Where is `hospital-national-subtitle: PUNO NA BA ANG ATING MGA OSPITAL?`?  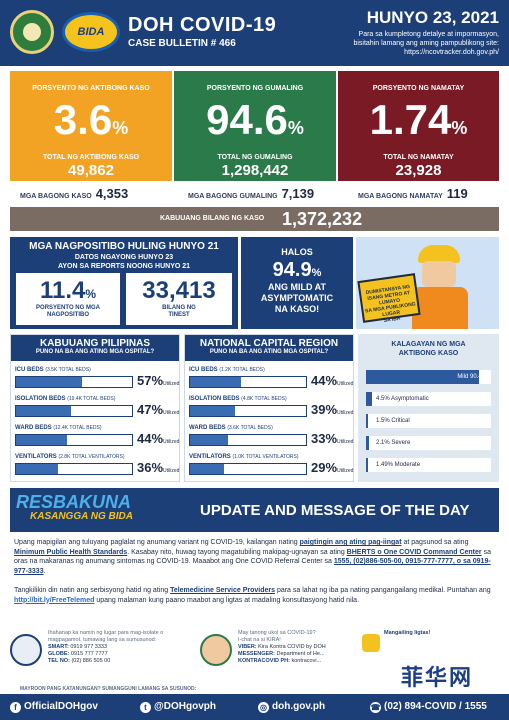
hospital-national-subtitle: PUNO NA BA ANG ATING MGA OSPITAL? is located at coordinates (95, 352).